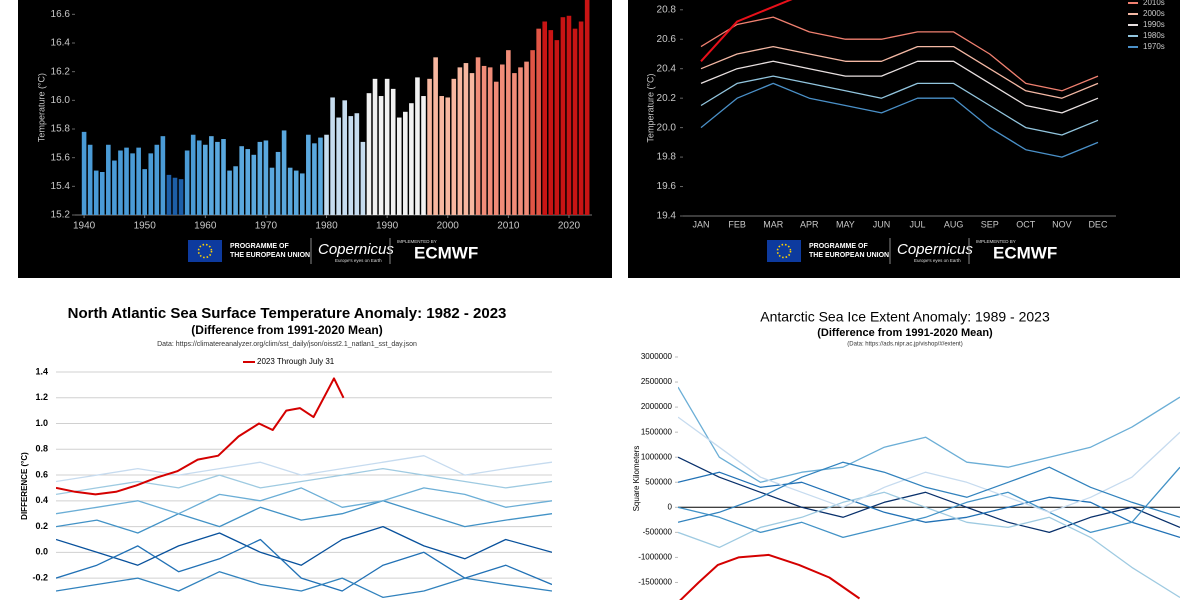  What do you see at coordinates (61, 215) in the screenshot?
I see `y-tick-label: 15.2` at bounding box center [61, 215].